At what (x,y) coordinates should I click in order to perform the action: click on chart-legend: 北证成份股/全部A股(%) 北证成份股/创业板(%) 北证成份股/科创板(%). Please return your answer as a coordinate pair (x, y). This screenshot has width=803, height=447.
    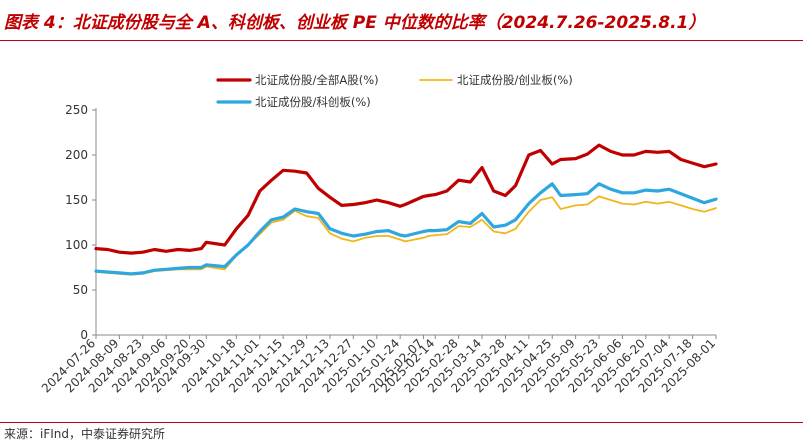
    Looking at the image, I should click on (394, 91).